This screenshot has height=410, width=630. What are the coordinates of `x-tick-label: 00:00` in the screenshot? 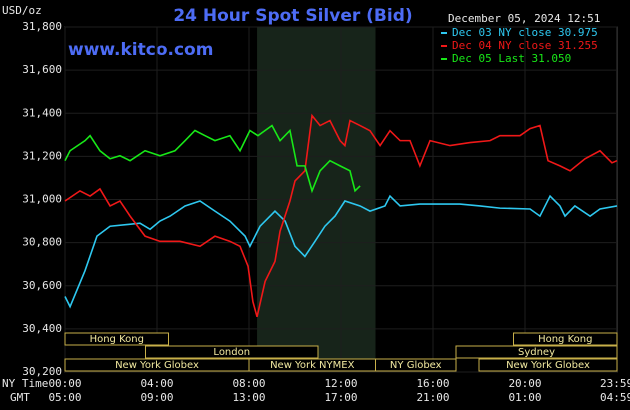 It's located at (64, 383).